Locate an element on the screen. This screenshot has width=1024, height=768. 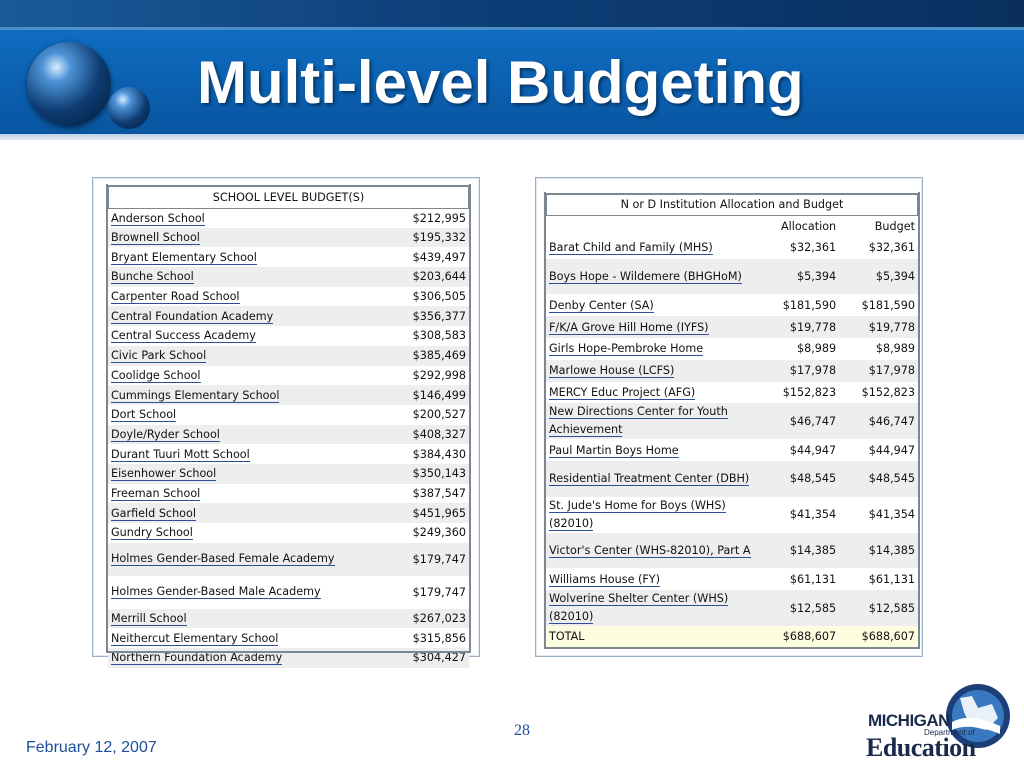
allocation-cell: $41,354 is located at coordinates (813, 515).